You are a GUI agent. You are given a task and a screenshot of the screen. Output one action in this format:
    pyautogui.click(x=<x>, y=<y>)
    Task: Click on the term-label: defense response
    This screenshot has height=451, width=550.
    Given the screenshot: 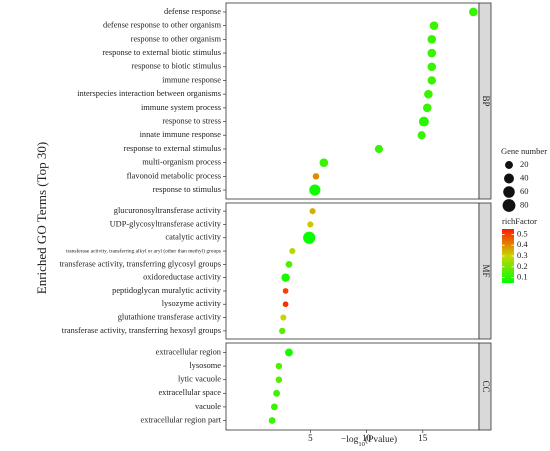 What is the action you would take?
    pyautogui.click(x=192, y=11)
    